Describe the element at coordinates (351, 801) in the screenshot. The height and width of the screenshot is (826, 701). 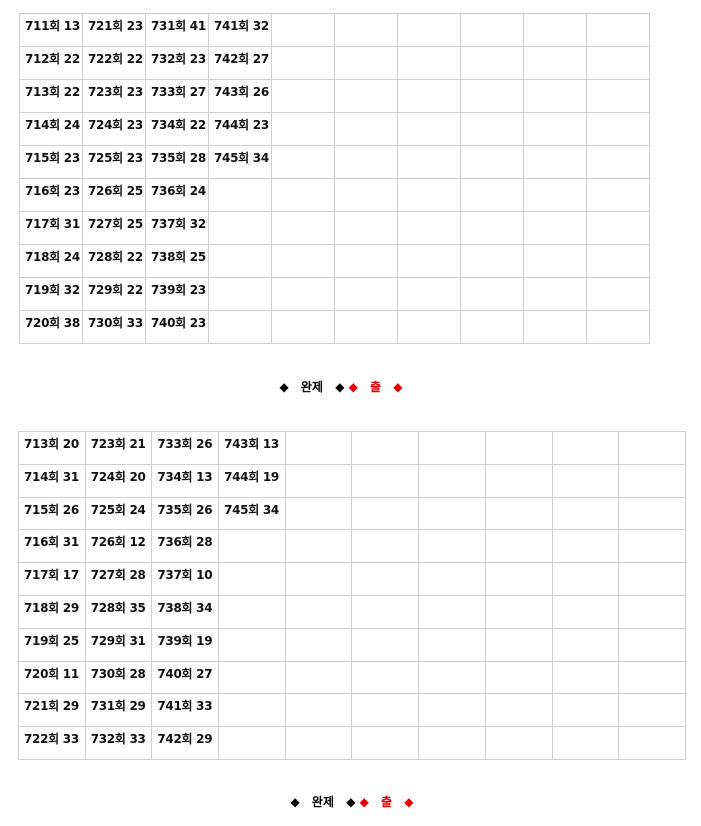
I see `caption-2: ◆ 완제 ◆ ◆ 출 ◆` at that location.